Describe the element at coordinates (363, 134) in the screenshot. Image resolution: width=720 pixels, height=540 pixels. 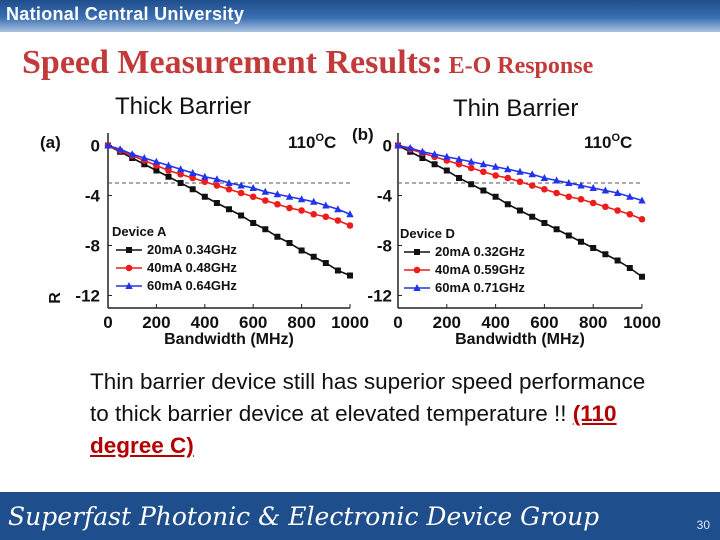
I see `panel-label: (b)` at that location.